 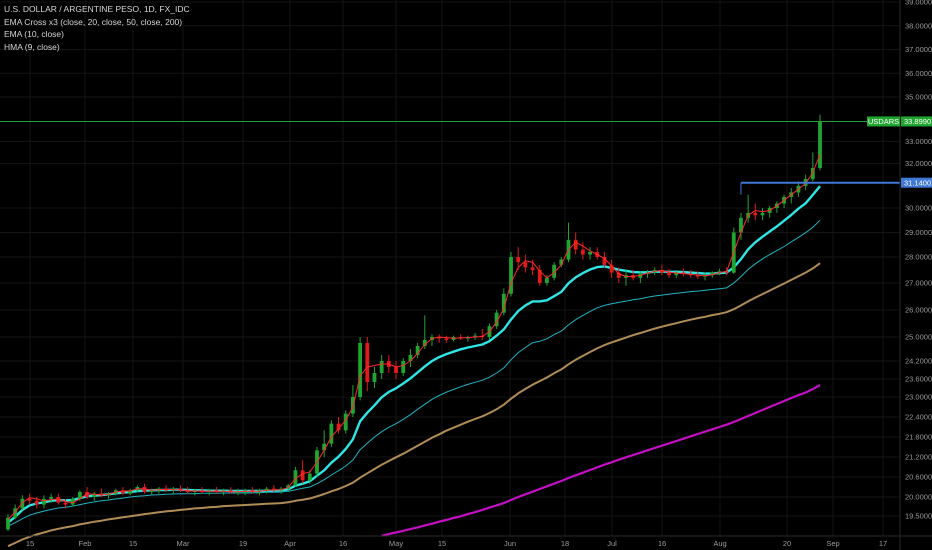 I want to click on price-axis-label: 22.4000, so click(x=918, y=417).